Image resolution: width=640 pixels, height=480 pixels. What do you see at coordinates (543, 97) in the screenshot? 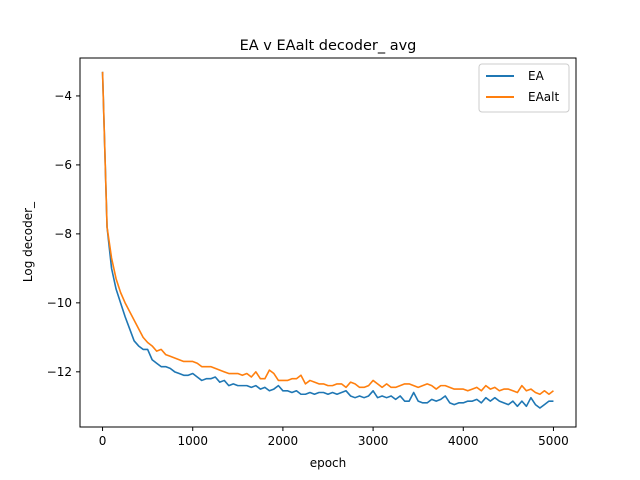
I see `legend-label-eaalt: EAalt` at bounding box center [543, 97].